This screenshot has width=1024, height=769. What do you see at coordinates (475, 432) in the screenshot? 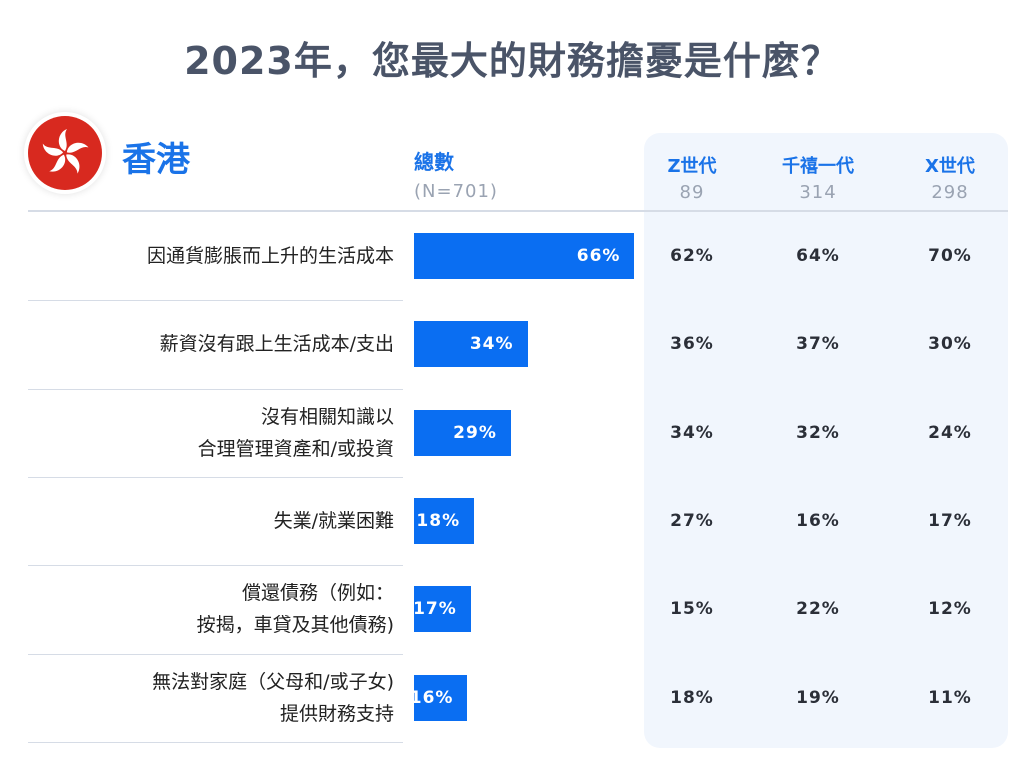
I see `bar-value-label: 29%` at bounding box center [475, 432].